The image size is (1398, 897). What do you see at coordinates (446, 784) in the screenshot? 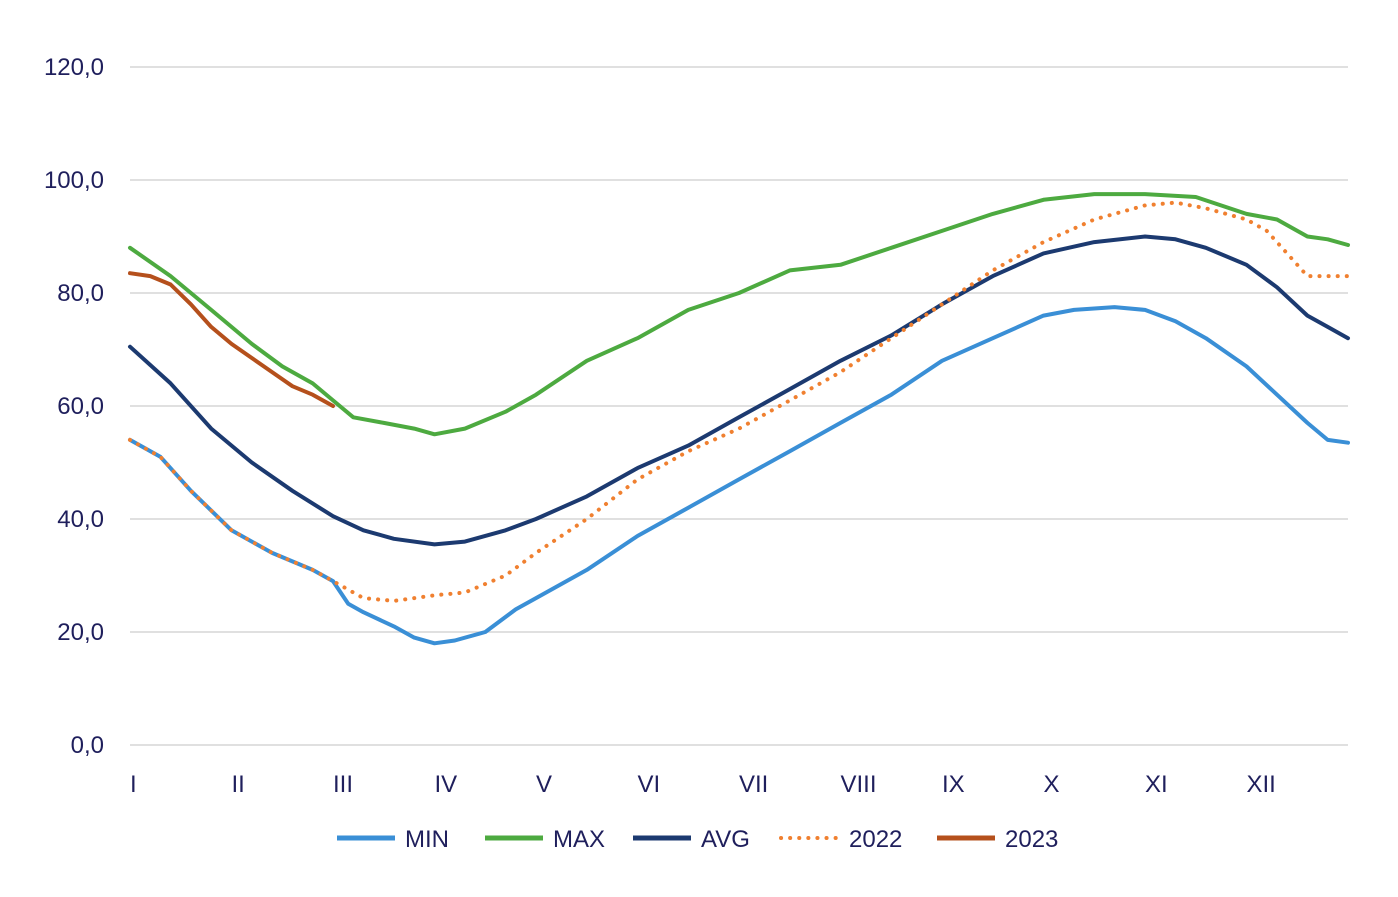
I see `x-tick-label: IV` at bounding box center [446, 784].